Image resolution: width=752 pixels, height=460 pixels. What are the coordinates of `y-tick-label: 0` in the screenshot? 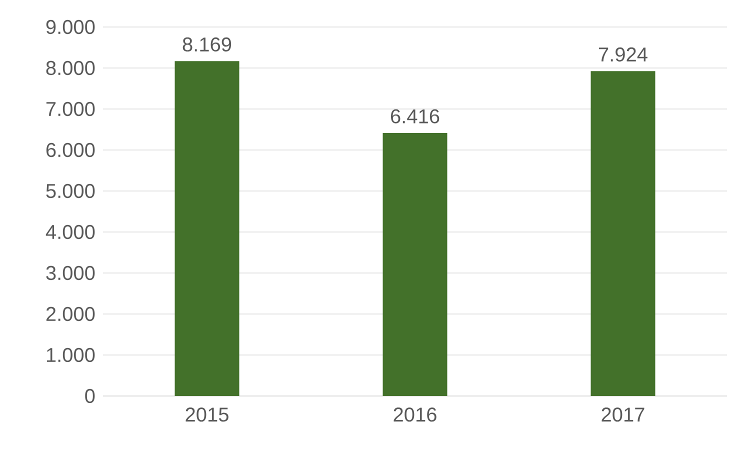 It's located at (90, 396).